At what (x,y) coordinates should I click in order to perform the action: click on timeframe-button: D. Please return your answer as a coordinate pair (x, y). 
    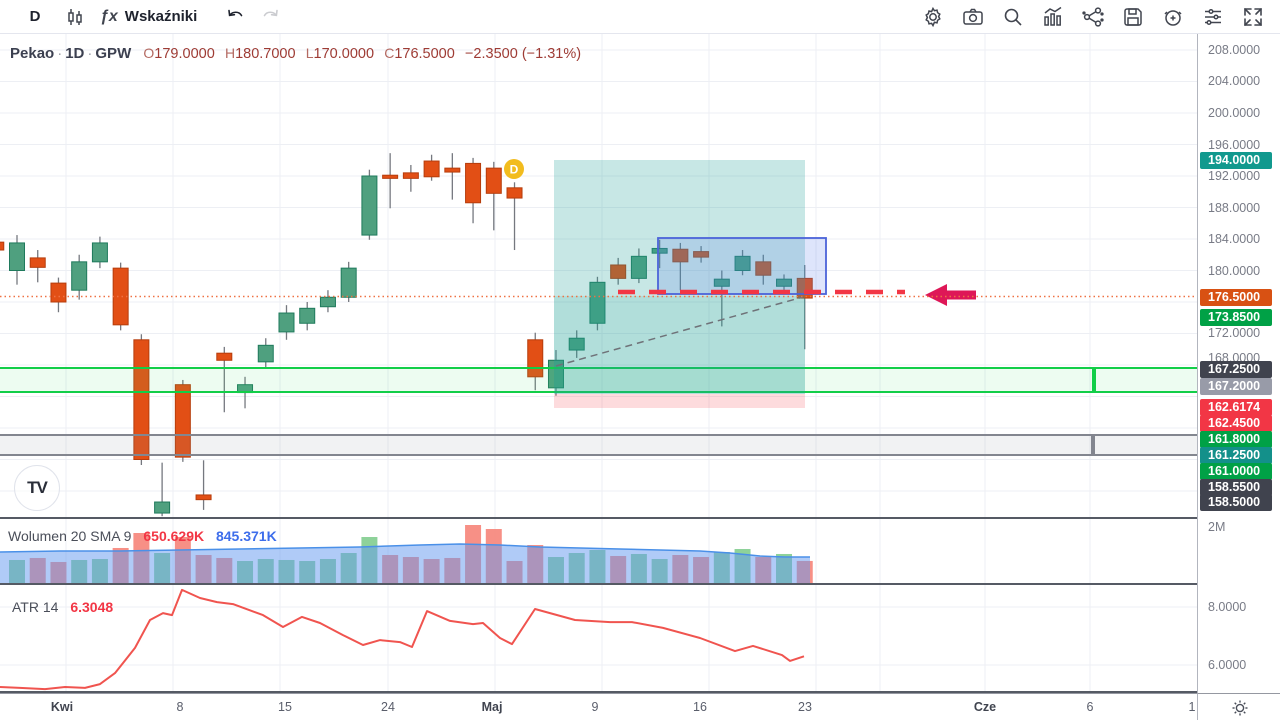
    Looking at the image, I should click on (35, 16).